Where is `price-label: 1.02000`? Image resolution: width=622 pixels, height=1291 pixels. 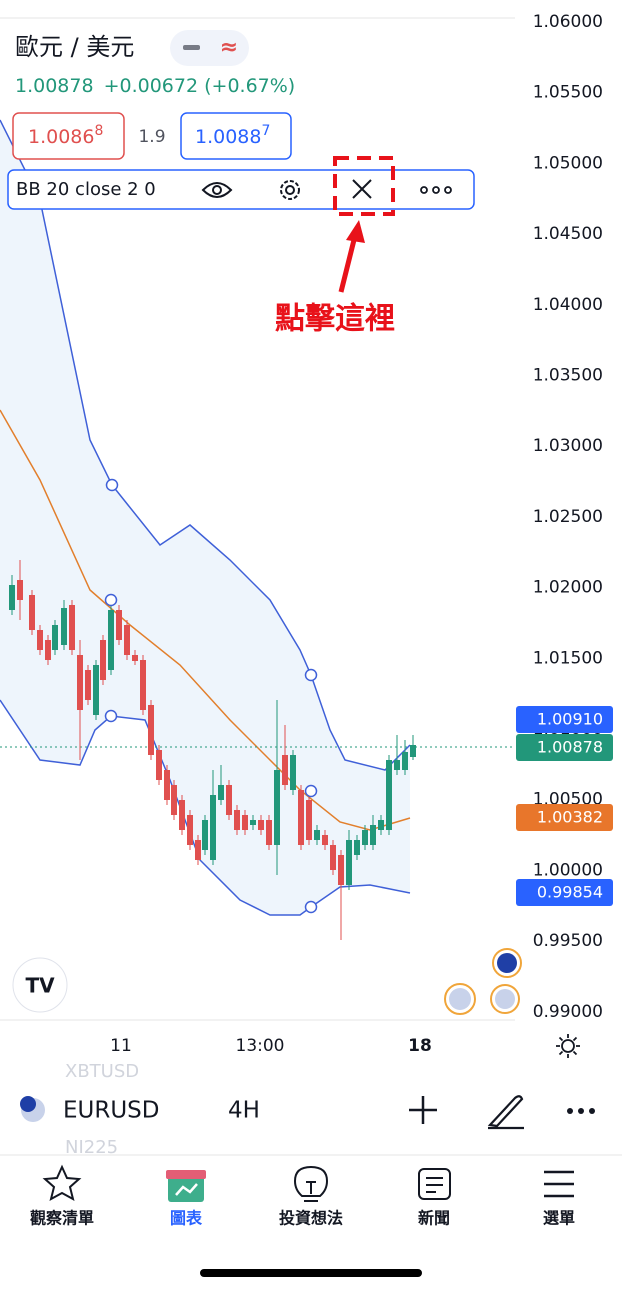 price-label: 1.02000 is located at coordinates (568, 588).